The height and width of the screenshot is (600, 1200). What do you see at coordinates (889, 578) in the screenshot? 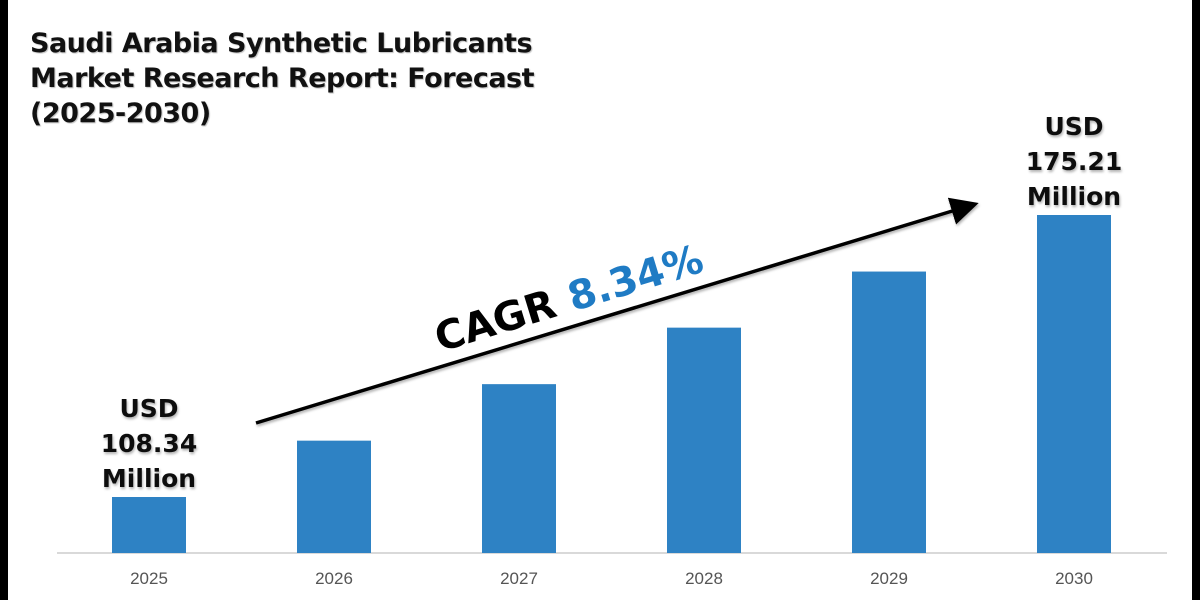
I see `x-tick-label: 2029` at bounding box center [889, 578].